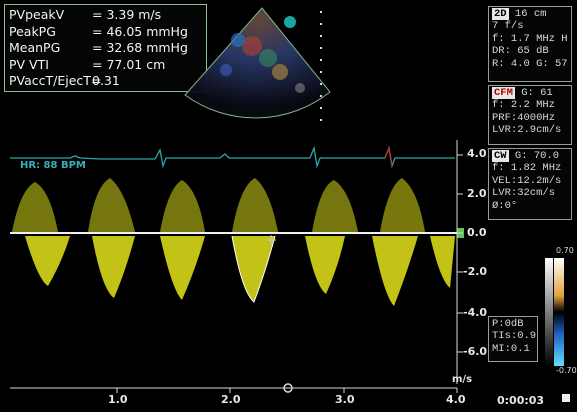 The width and height of the screenshot is (577, 412). I want to click on scale-label: -2.0, so click(475, 271).